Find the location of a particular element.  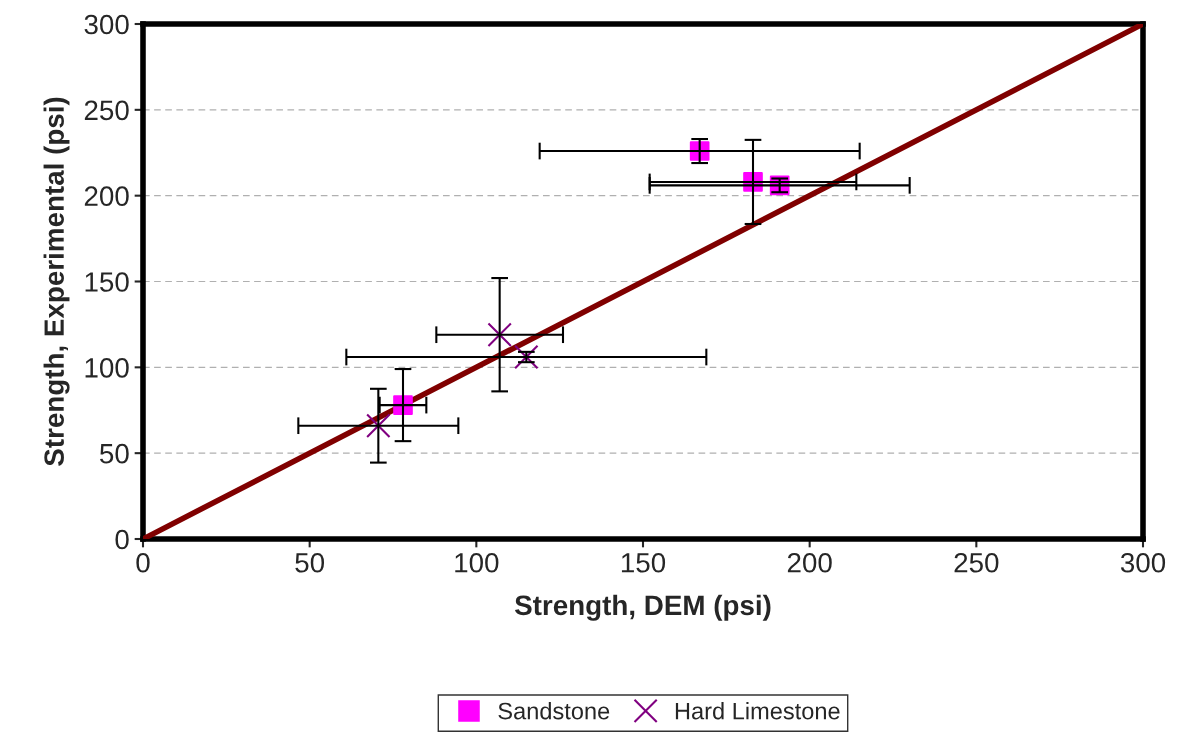

x-axis-title: Strength, DEM (psi) is located at coordinates (642, 607).